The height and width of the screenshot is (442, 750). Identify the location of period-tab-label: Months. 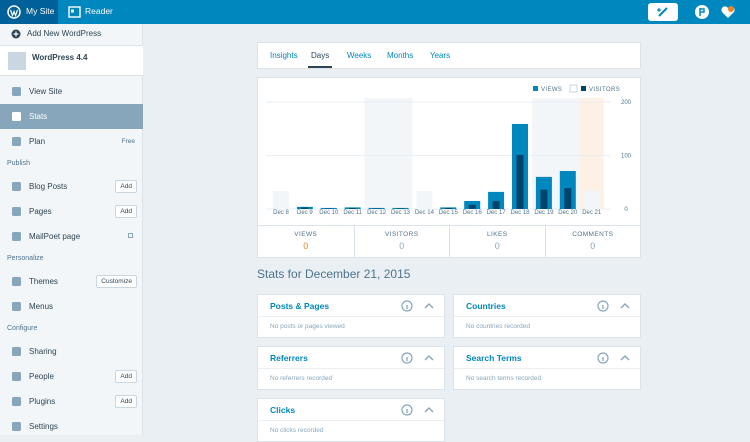
(400, 55).